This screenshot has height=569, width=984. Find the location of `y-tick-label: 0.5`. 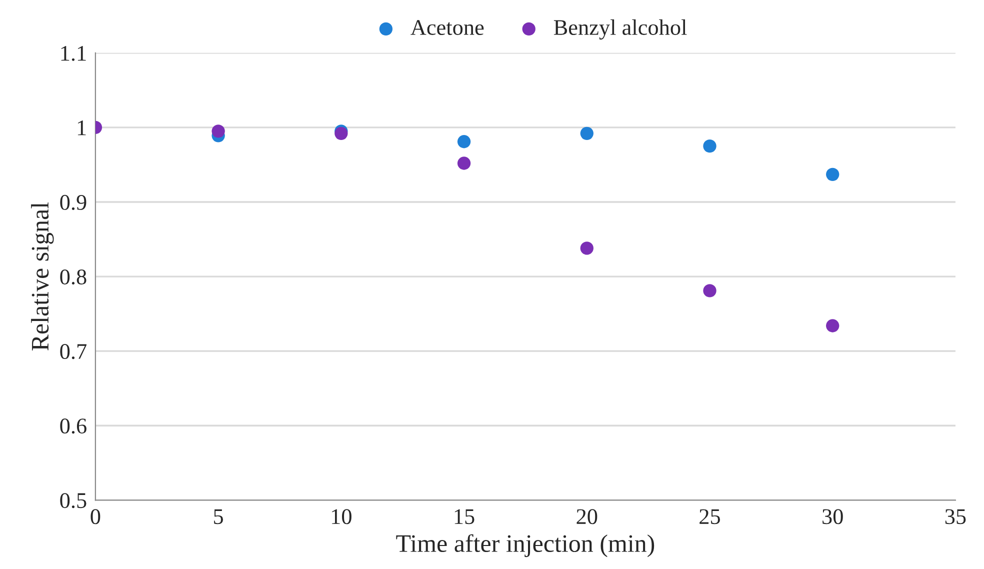

y-tick-label: 0.5 is located at coordinates (73, 500).